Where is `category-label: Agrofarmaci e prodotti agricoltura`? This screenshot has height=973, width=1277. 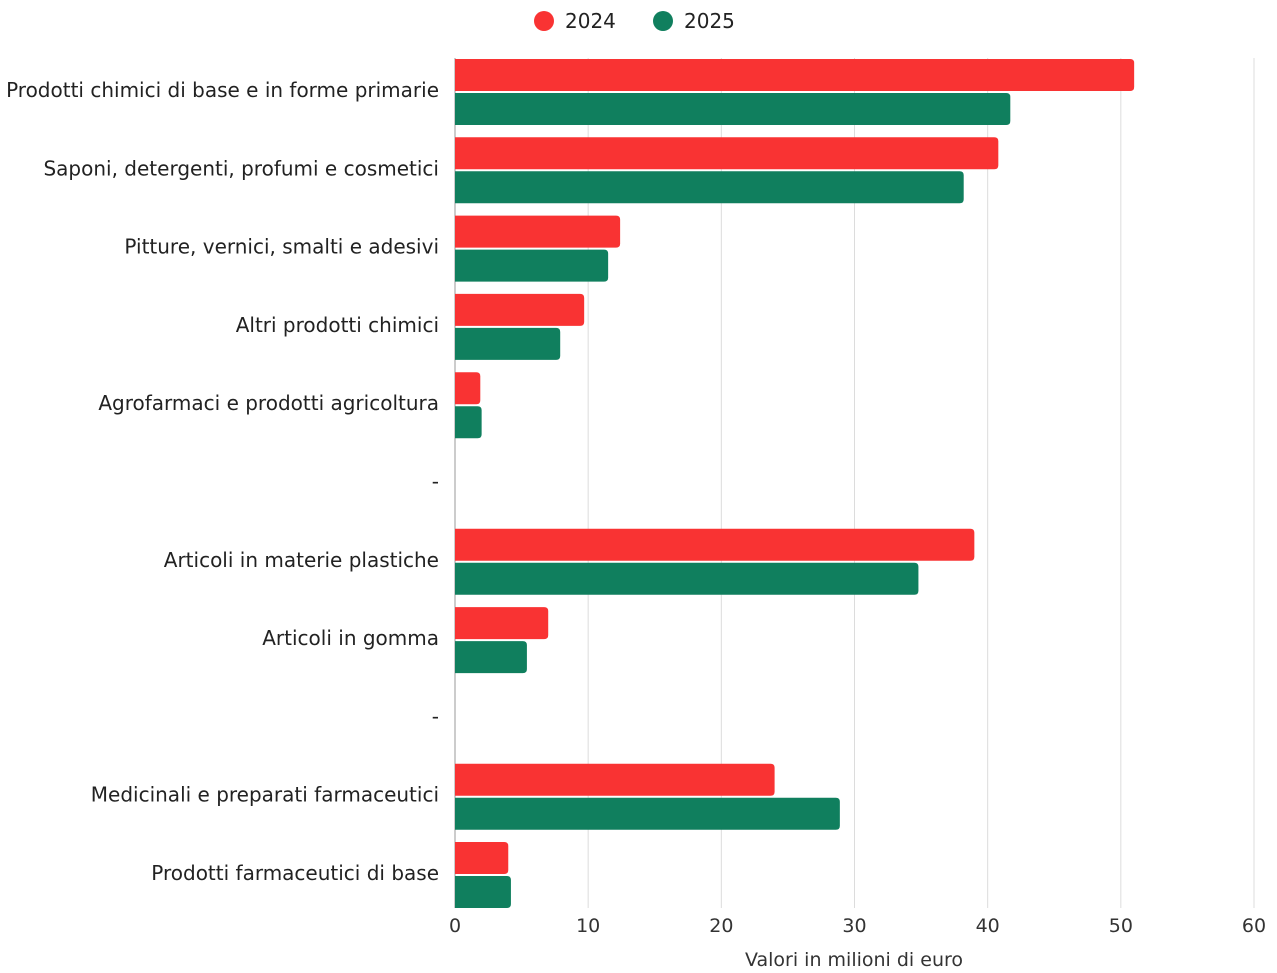 category-label: Agrofarmaci e prodotti agricoltura is located at coordinates (268, 403).